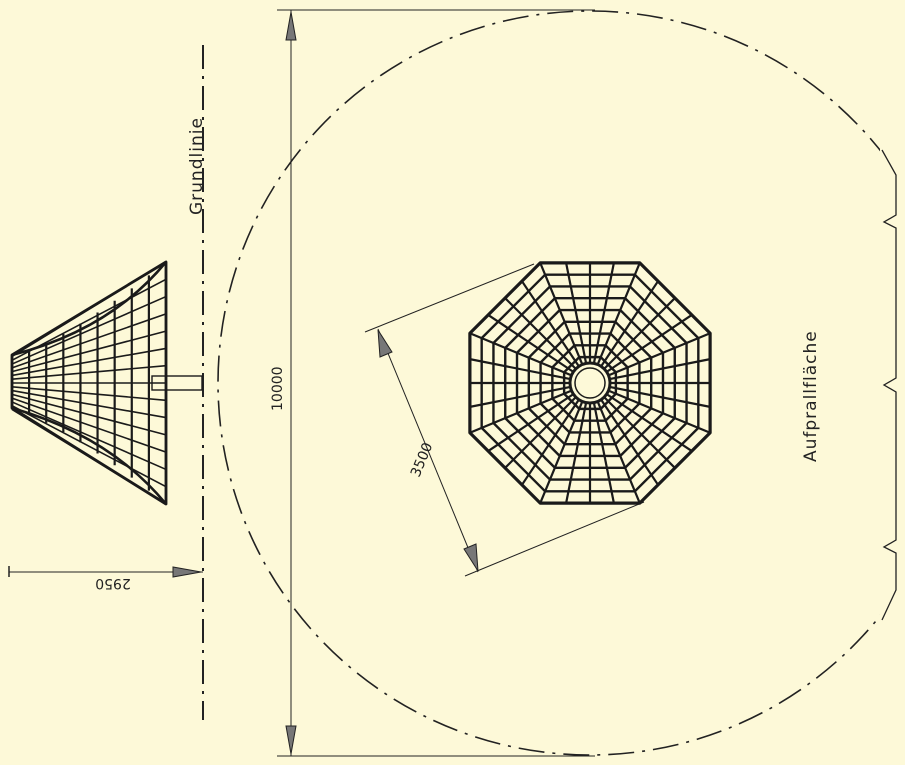 This screenshot has height=765, width=905. I want to click on side-view-net, so click(106, 383).